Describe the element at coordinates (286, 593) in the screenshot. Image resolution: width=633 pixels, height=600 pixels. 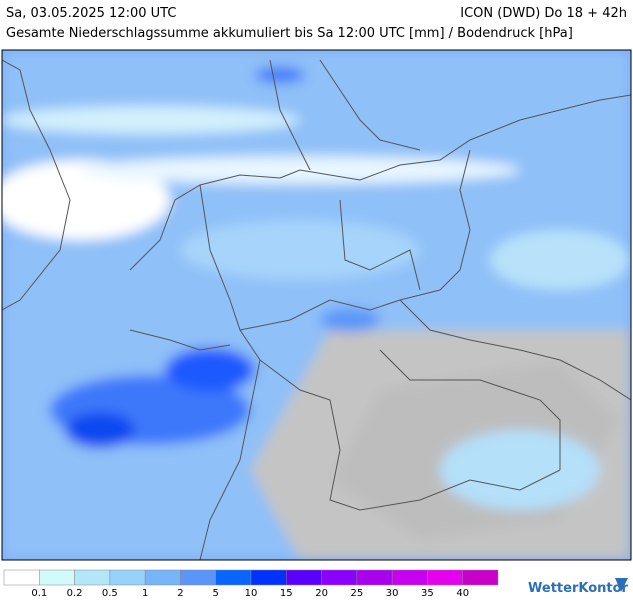
I see `legend-label: 15` at that location.